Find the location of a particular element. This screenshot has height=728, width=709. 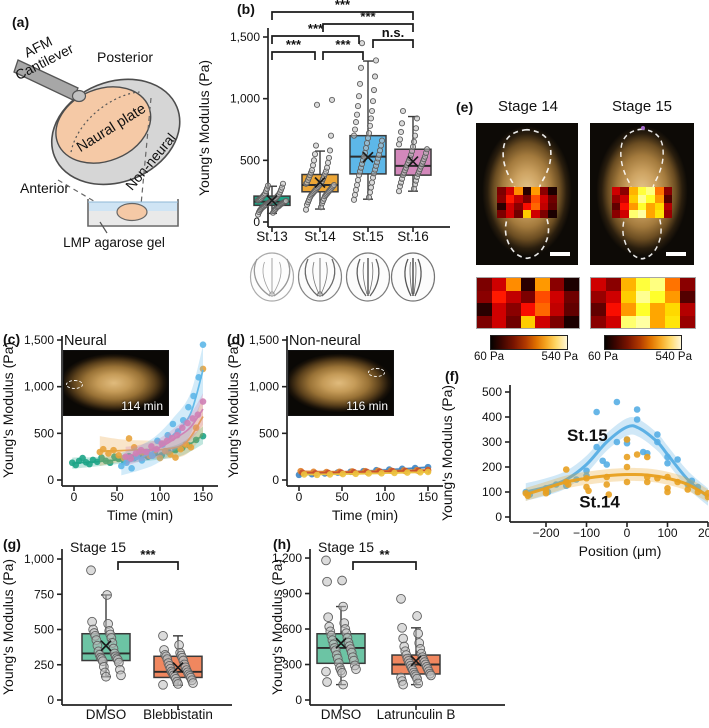

gel-label: LMP agarose gel is located at coordinates (114, 242).